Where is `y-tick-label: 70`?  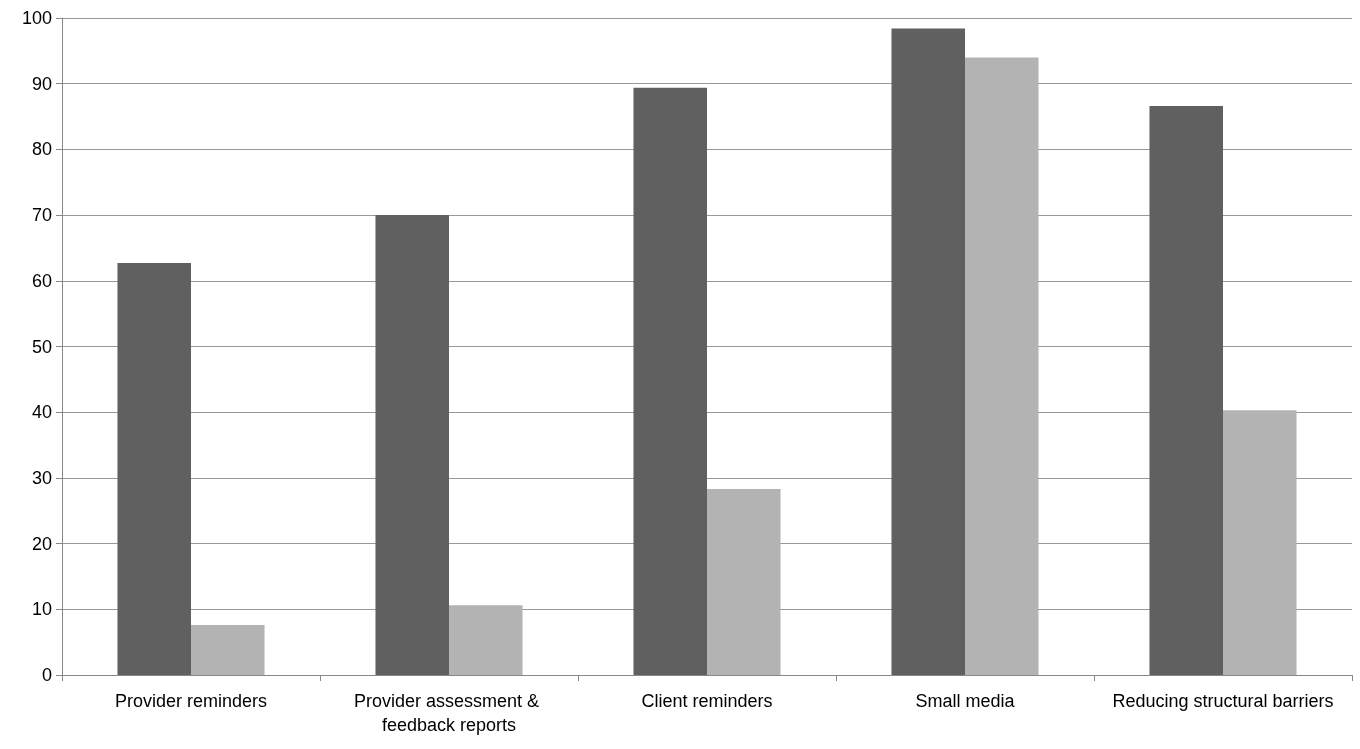 y-tick-label: 70 is located at coordinates (41, 215).